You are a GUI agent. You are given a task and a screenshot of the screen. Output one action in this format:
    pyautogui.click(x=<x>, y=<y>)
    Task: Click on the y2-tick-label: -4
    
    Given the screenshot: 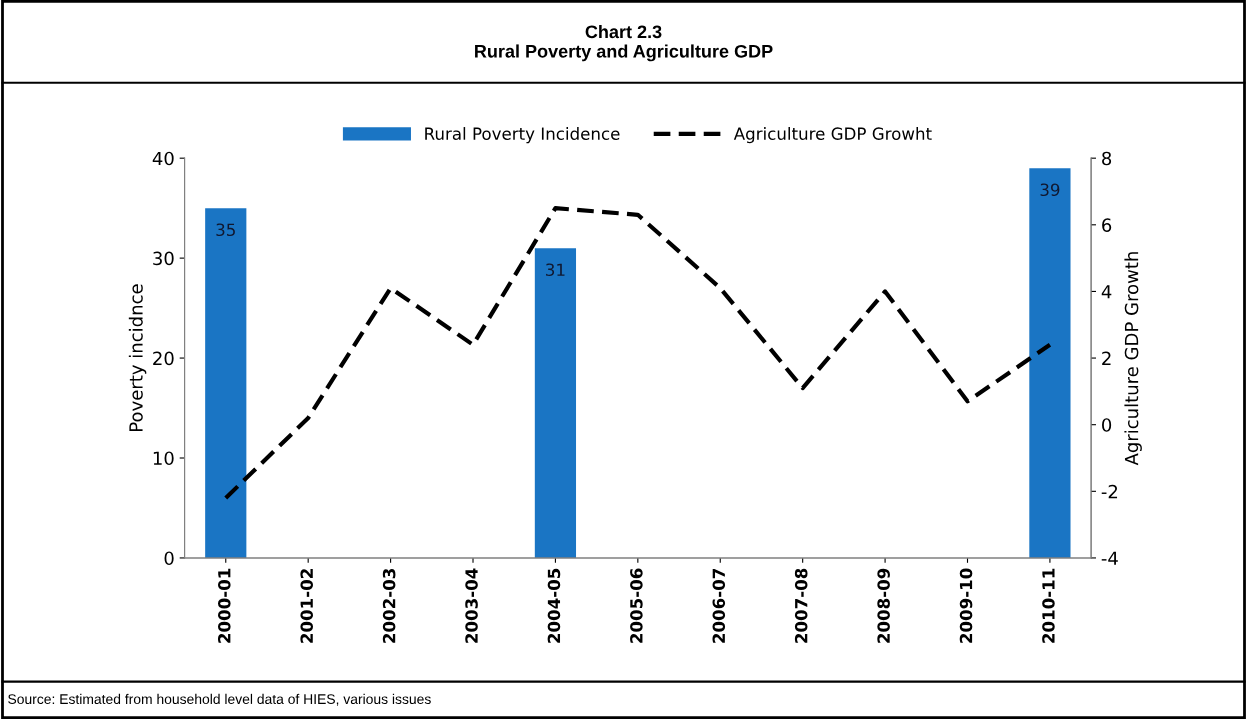 What is the action you would take?
    pyautogui.click(x=1109, y=558)
    